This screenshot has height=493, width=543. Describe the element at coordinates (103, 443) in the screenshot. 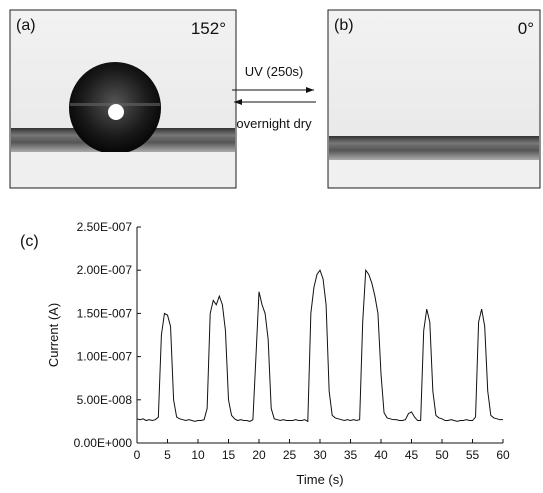

I see `y-tick-label: 0.00E+000` at that location.